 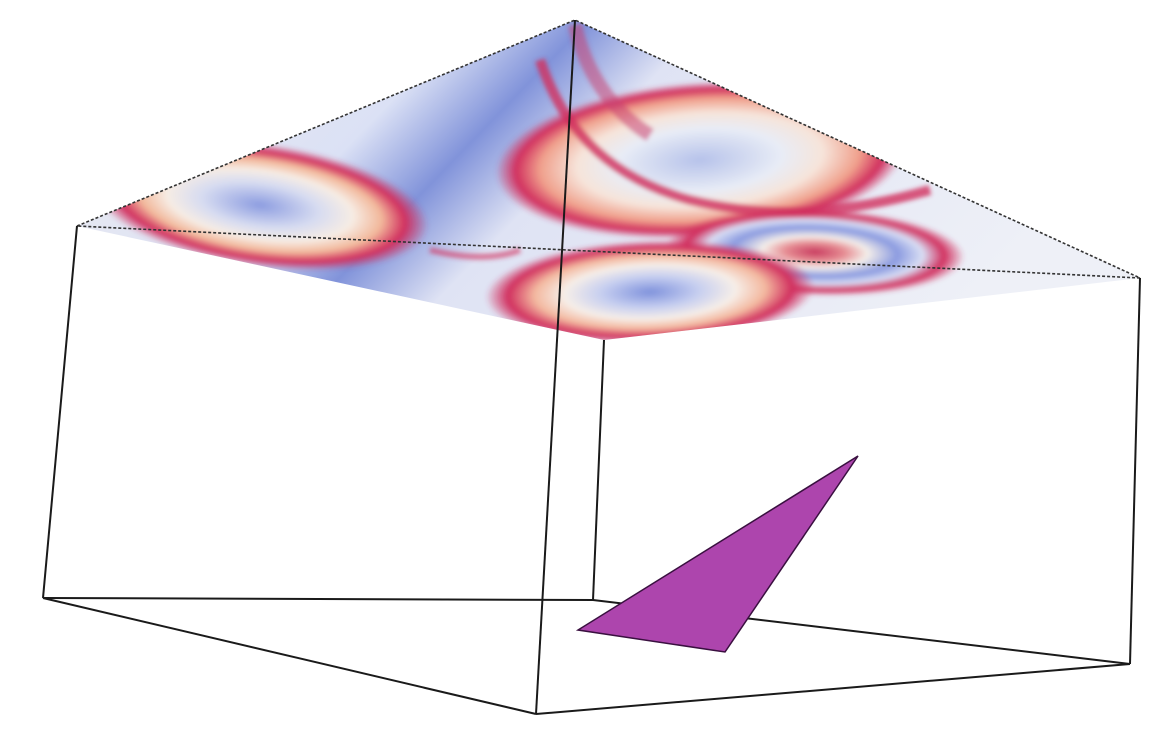 What do you see at coordinates (555, 367) in the screenshot?
I see `box-edge-front-vertical` at bounding box center [555, 367].